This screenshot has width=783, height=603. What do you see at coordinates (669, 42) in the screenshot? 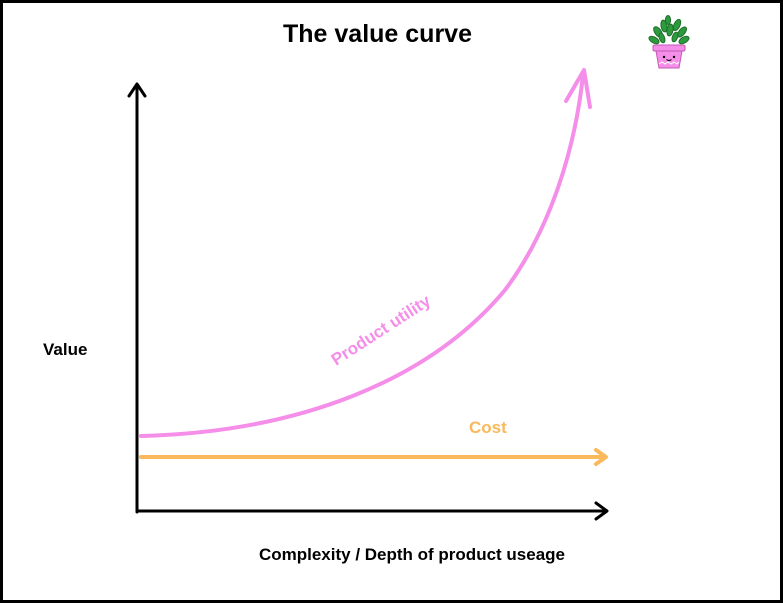
I see `potted-plant-icon` at bounding box center [669, 42].